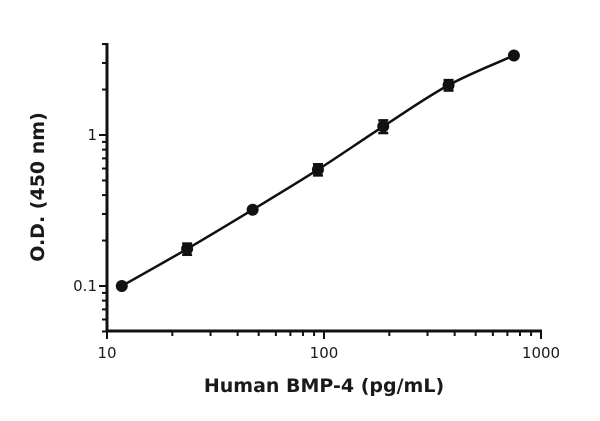  What do you see at coordinates (85, 286) in the screenshot?
I see `y-tick-label-0-1: 0.1` at bounding box center [85, 286].